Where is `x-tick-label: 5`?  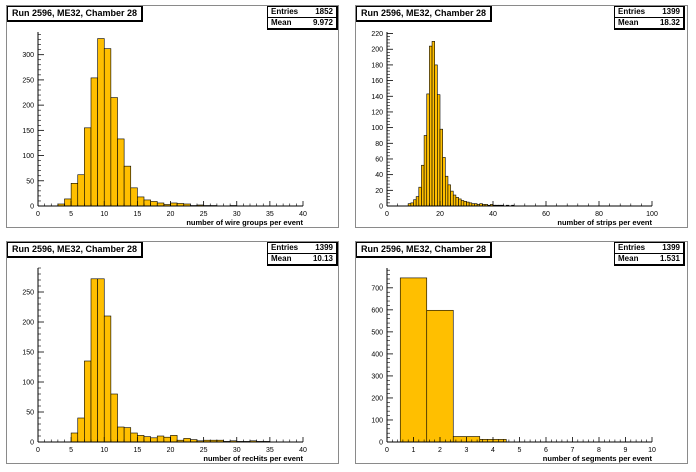
x-tick-label: 5 is located at coordinates (520, 450).